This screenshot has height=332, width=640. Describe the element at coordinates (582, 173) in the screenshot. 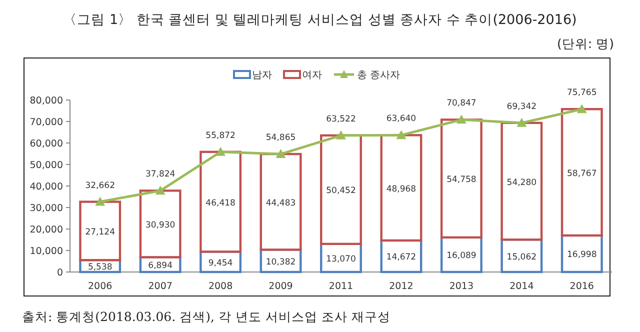

I see `data-label: 58,767` at that location.